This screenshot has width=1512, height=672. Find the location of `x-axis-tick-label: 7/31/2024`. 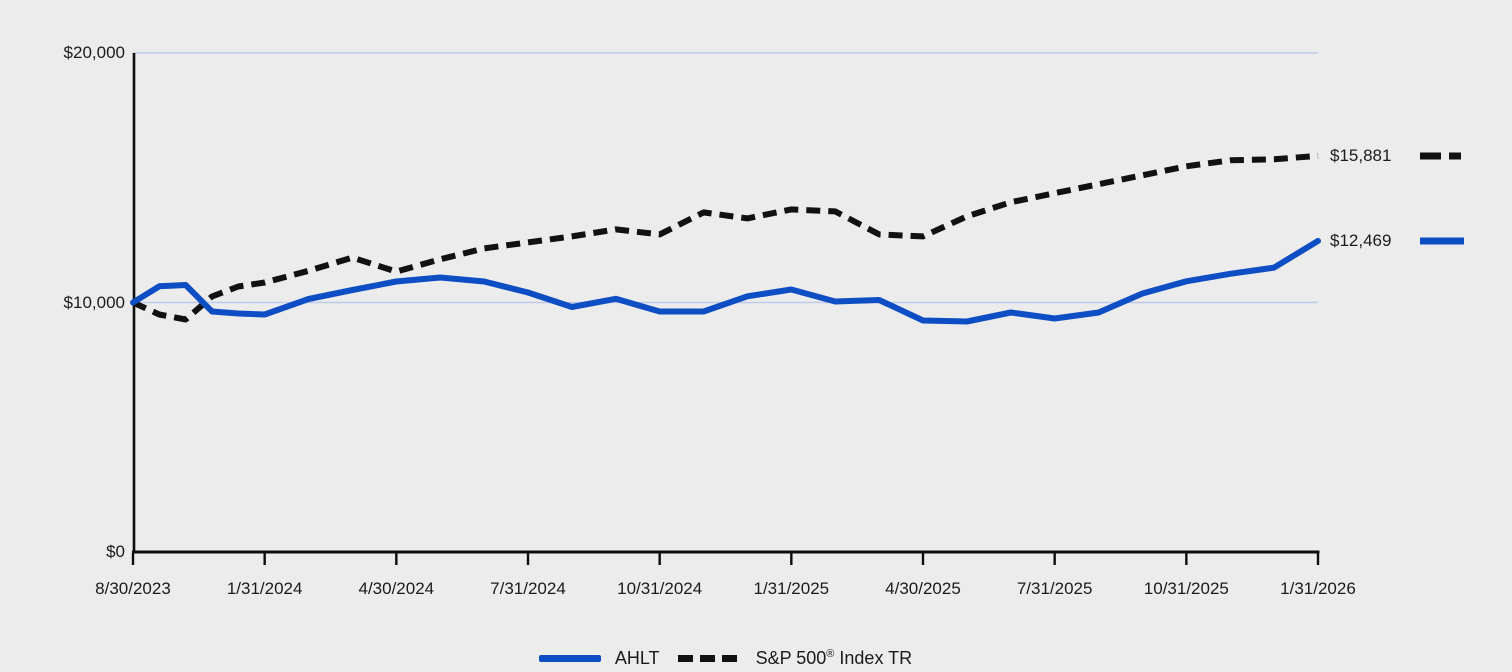

x-axis-tick-label: 7/31/2024 is located at coordinates (528, 588).